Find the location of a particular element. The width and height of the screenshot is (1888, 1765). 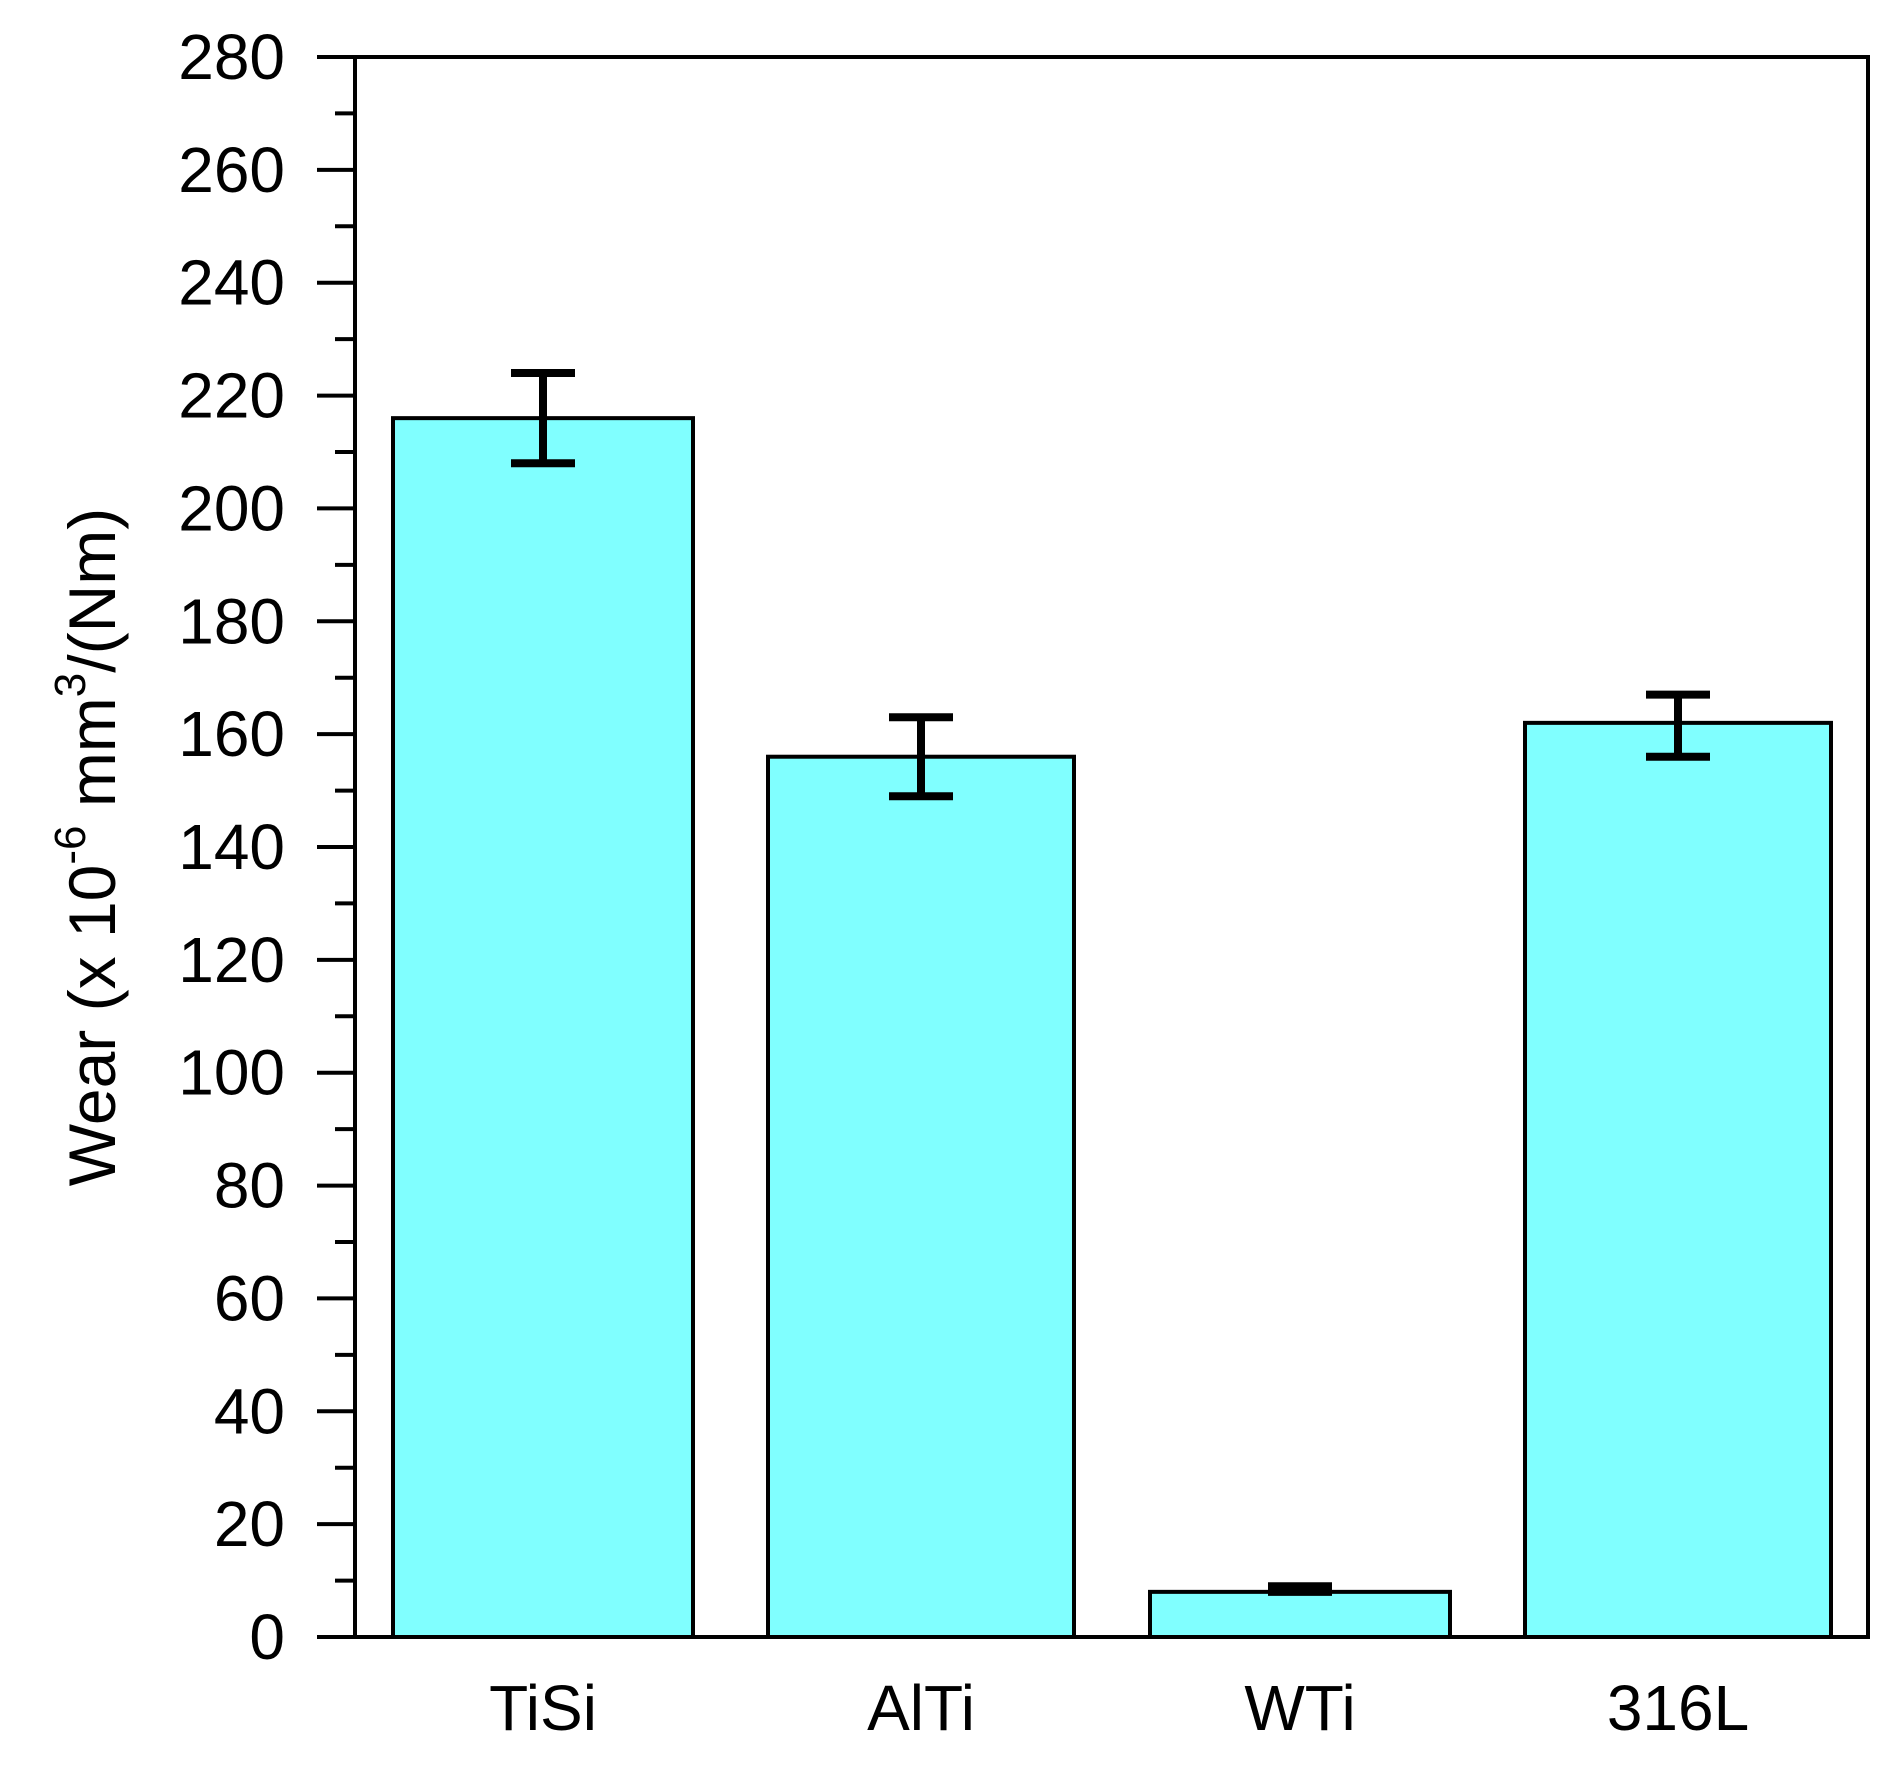

y-tick-label-240: 240 is located at coordinates (231, 283).